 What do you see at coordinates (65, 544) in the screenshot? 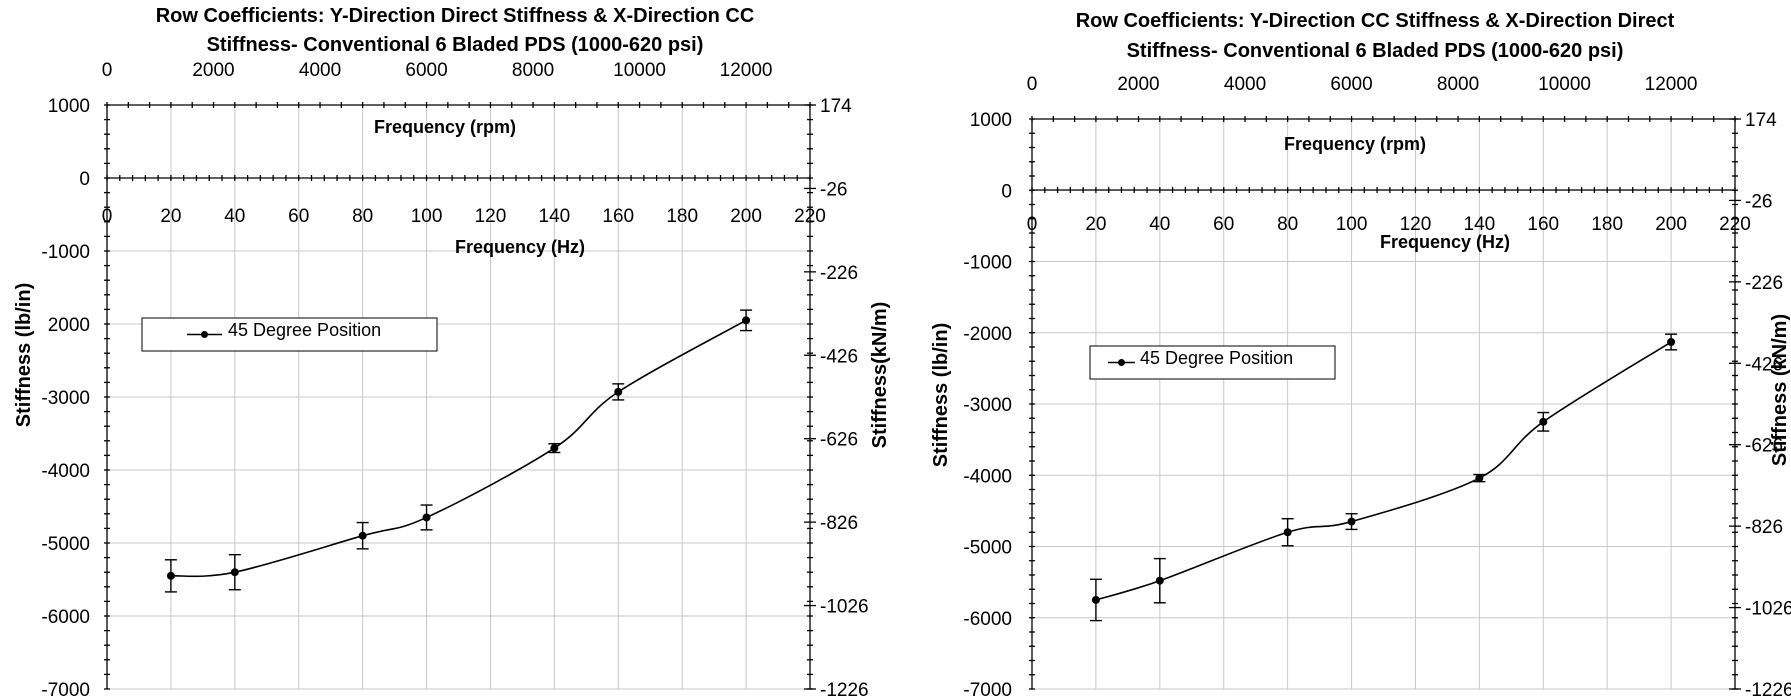
I see `chart-left-y-tick-label: -5000` at bounding box center [65, 544].